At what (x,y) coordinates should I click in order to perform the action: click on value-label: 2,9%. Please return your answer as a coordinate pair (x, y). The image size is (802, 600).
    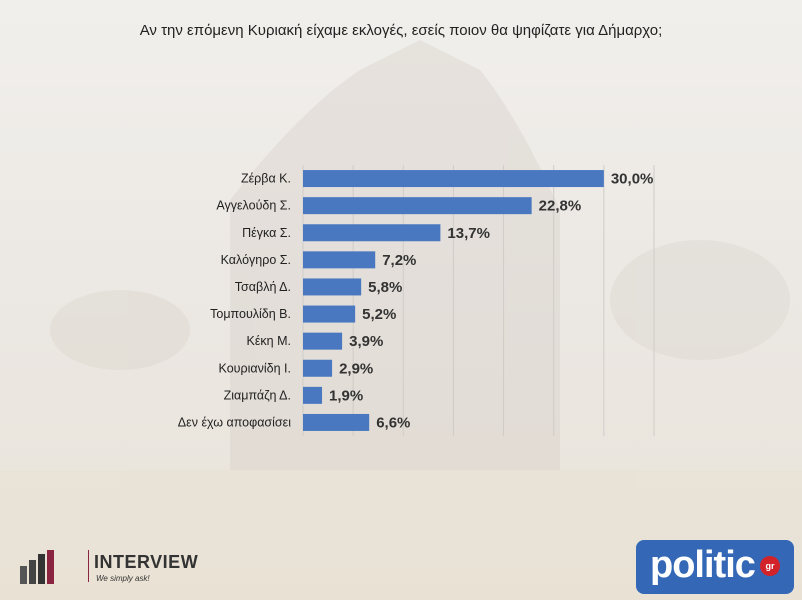
    Looking at the image, I should click on (356, 368).